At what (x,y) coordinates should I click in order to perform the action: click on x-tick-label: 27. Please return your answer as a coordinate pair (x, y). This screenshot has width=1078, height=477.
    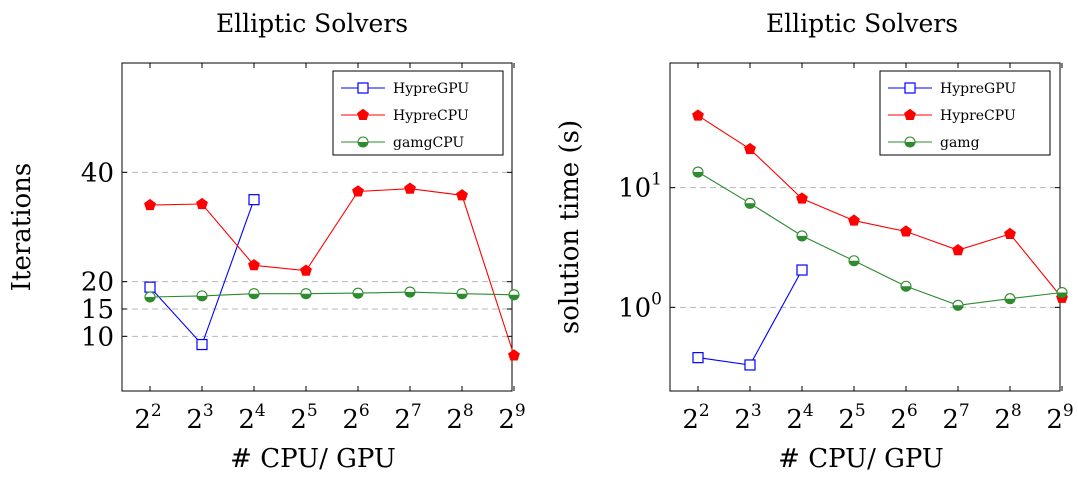
    Looking at the image, I should click on (407, 418).